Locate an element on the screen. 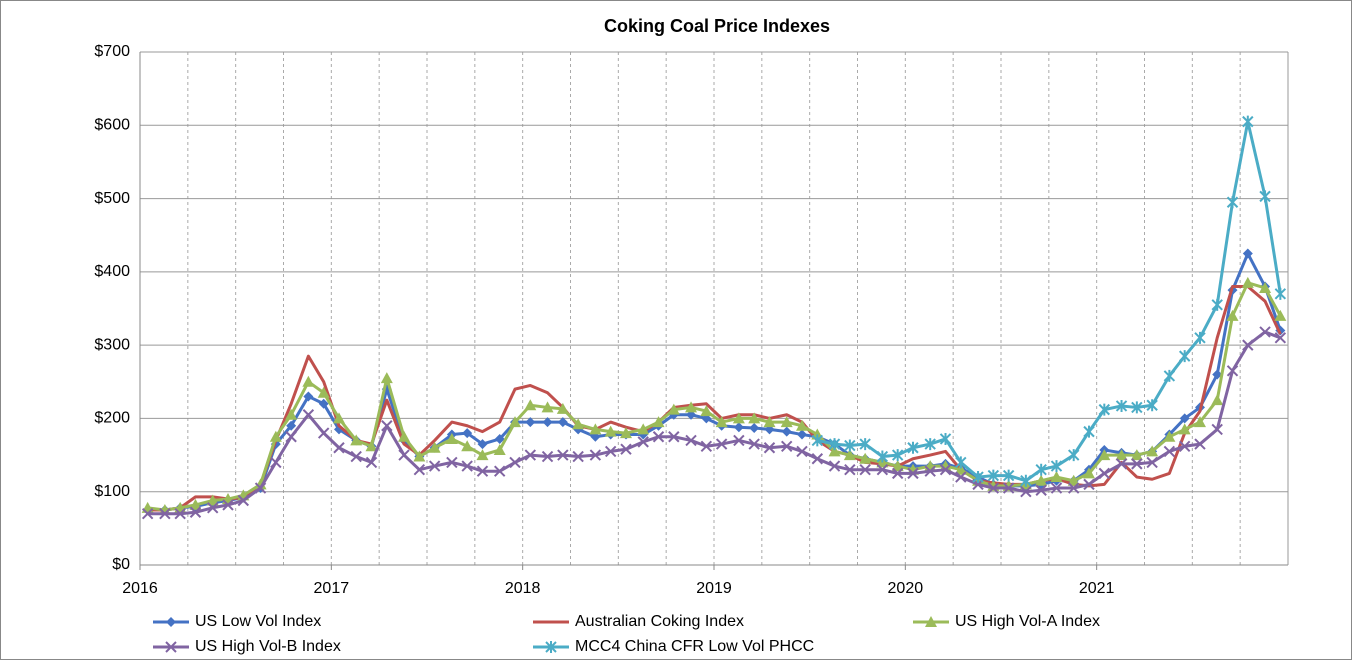  y-tick-label: $200 is located at coordinates (112, 418).